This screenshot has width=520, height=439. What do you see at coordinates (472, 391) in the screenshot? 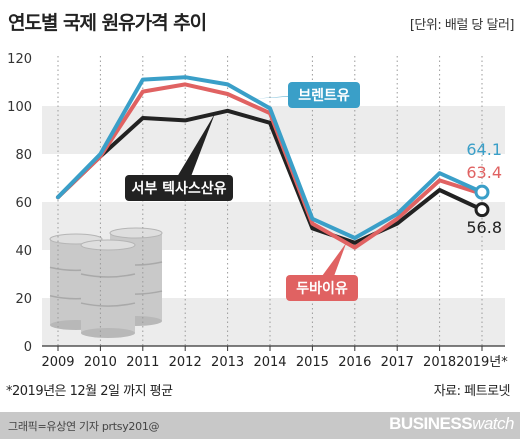
I see `source-label: 자료: 페트로넷` at bounding box center [472, 391].